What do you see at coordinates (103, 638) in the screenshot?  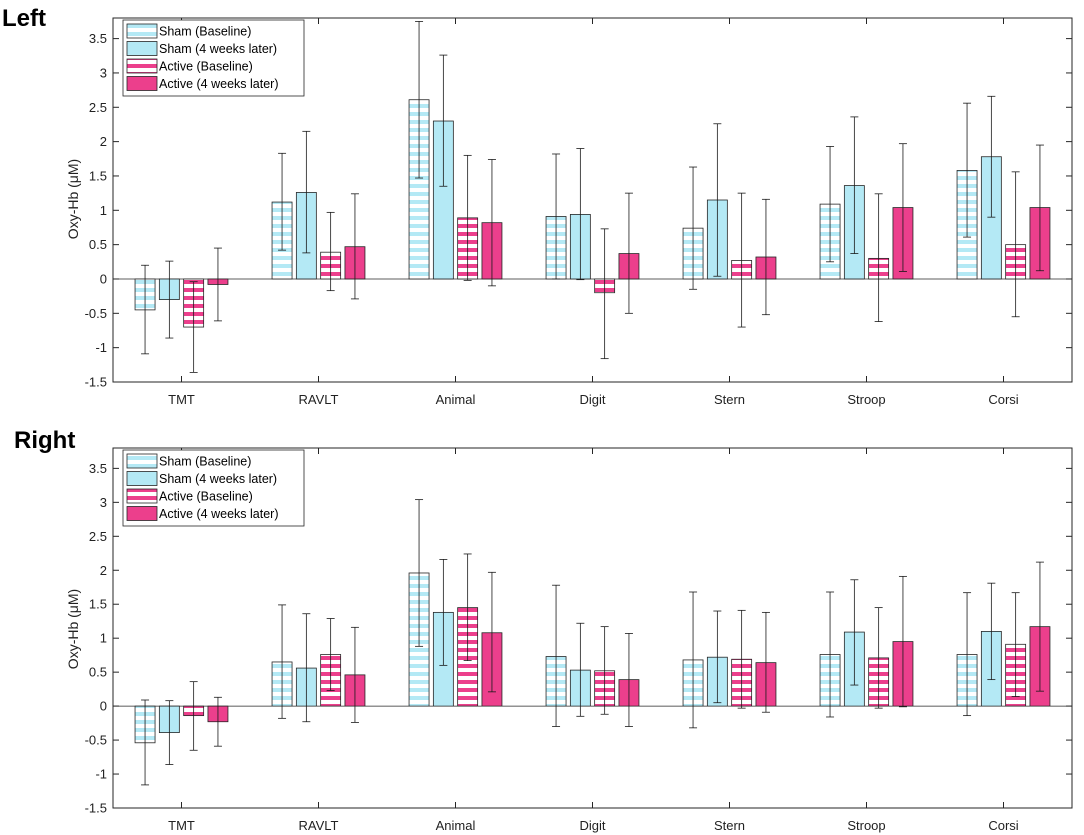 I see `y-tick-label-right: 1` at bounding box center [103, 638].